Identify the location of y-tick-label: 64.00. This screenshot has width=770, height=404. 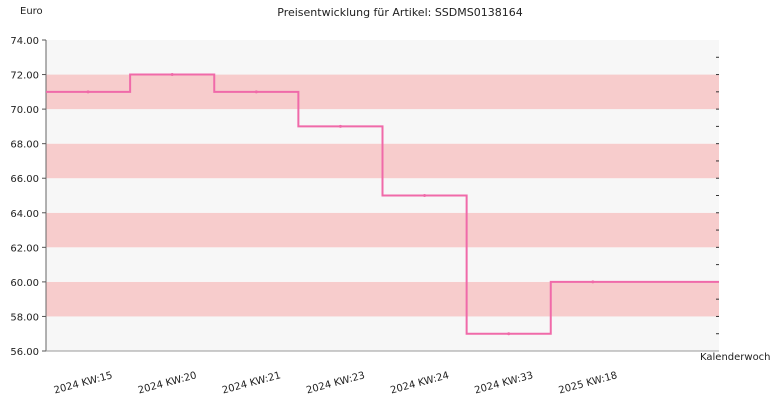
(24, 214).